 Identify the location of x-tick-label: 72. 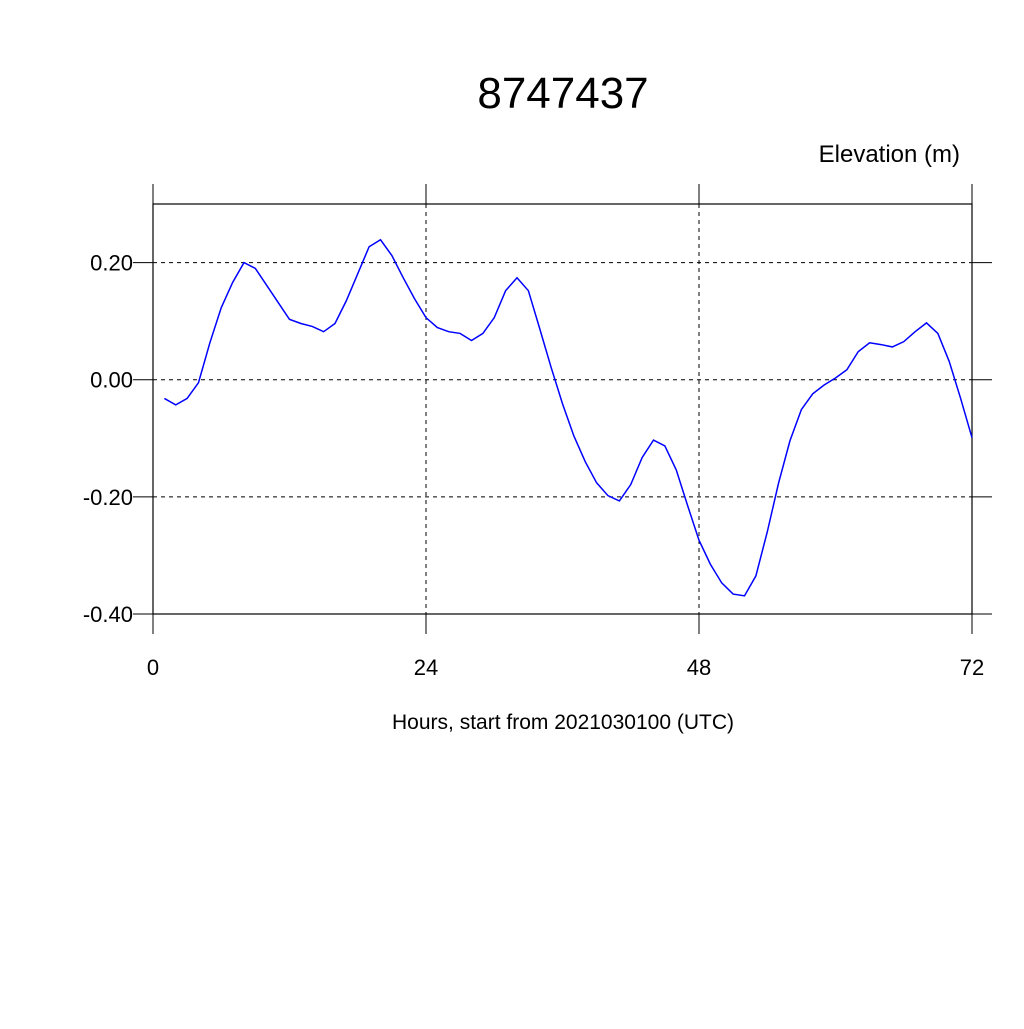
(972, 667).